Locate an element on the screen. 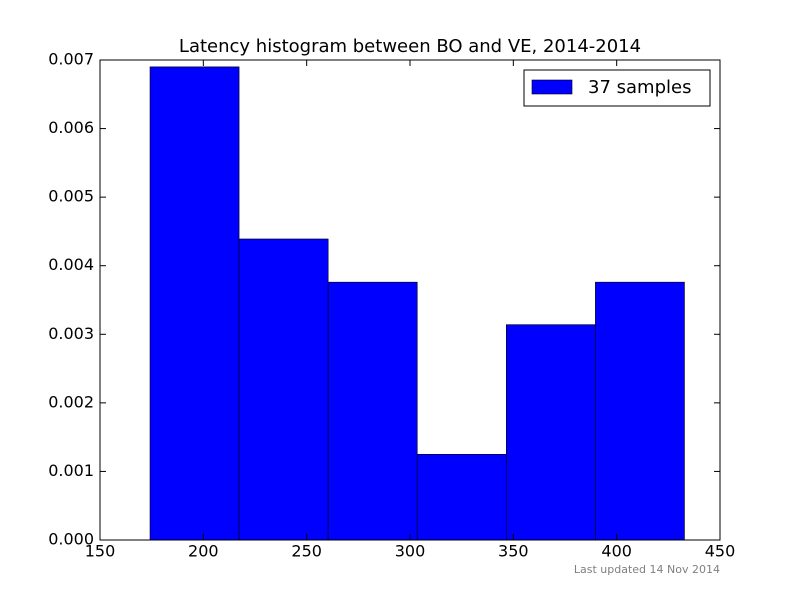 This screenshot has height=600, width=800. footer: Last updated 14 Nov 2014 is located at coordinates (647, 569).